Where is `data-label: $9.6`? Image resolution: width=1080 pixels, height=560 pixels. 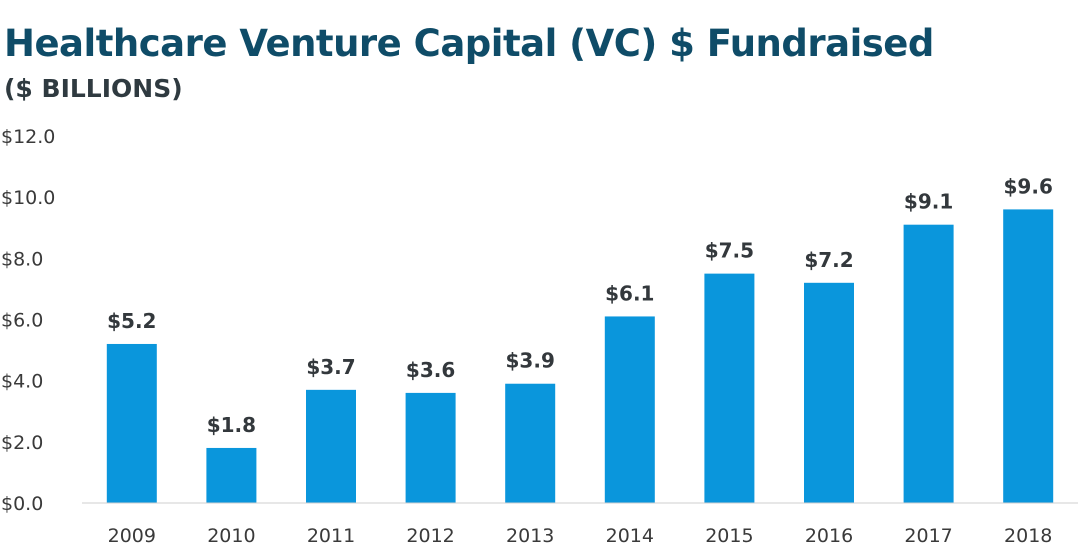
data-label: $9.6 is located at coordinates (1028, 186).